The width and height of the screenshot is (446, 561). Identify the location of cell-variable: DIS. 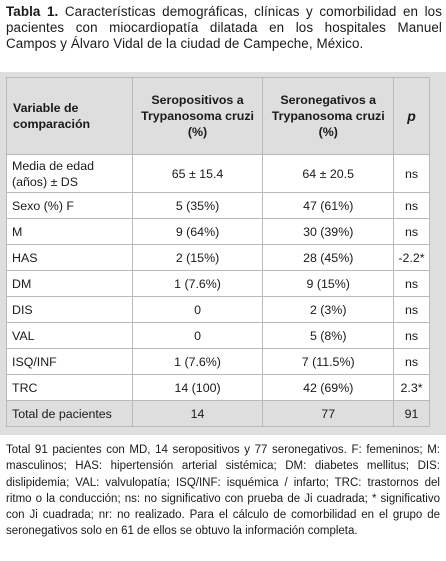
(69, 309).